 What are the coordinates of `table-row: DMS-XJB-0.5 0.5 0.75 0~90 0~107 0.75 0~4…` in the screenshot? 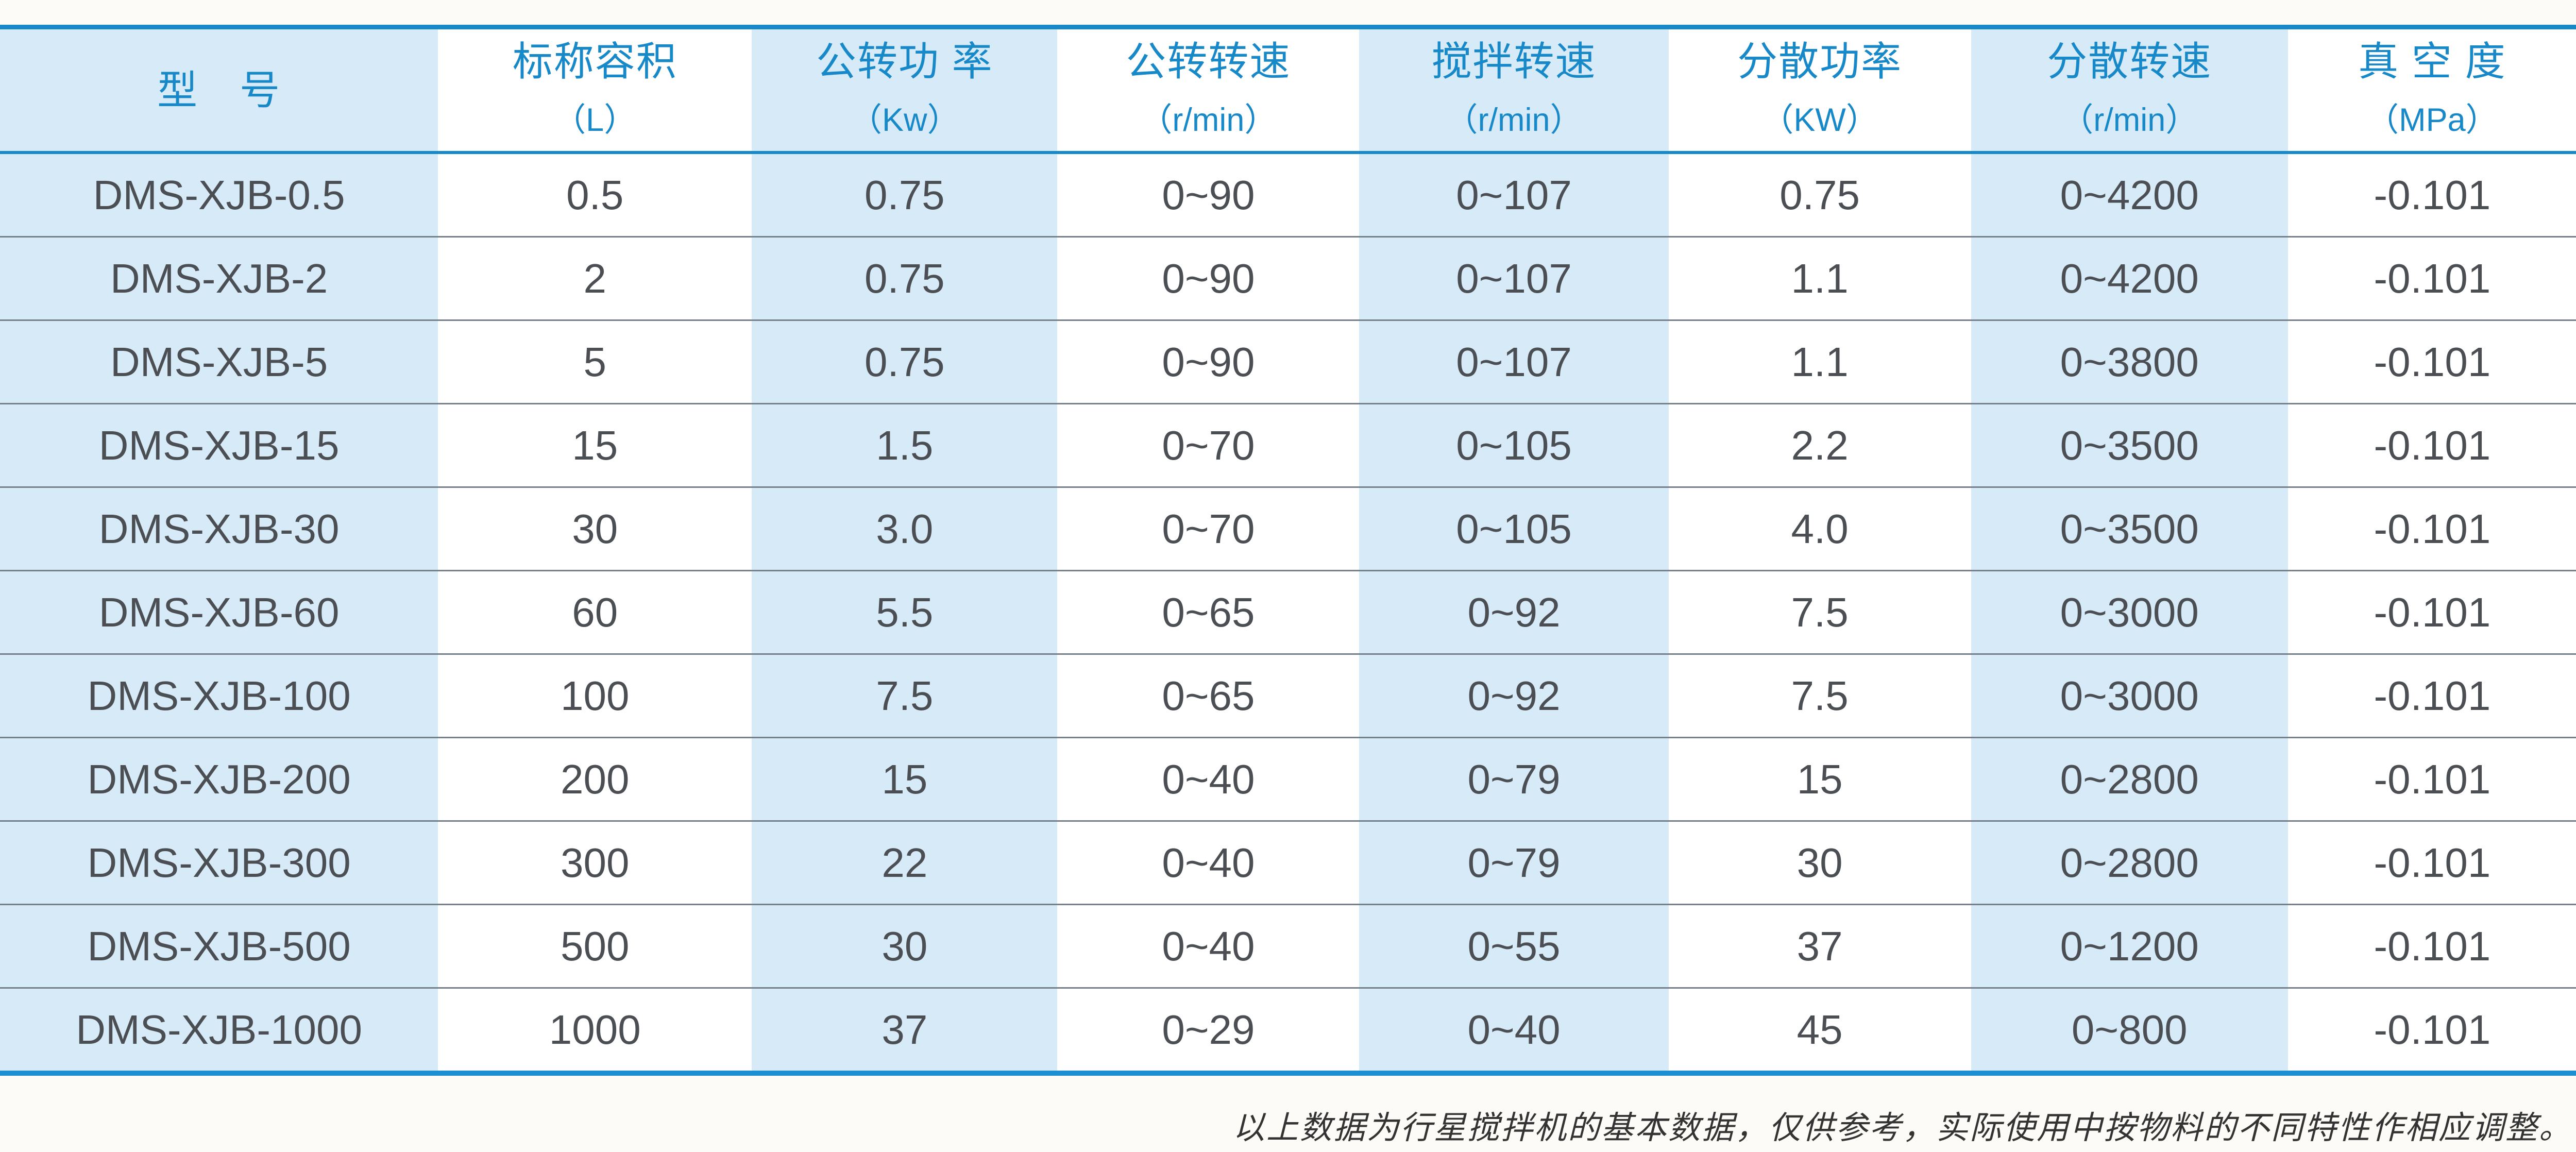 It's located at (1288, 195).